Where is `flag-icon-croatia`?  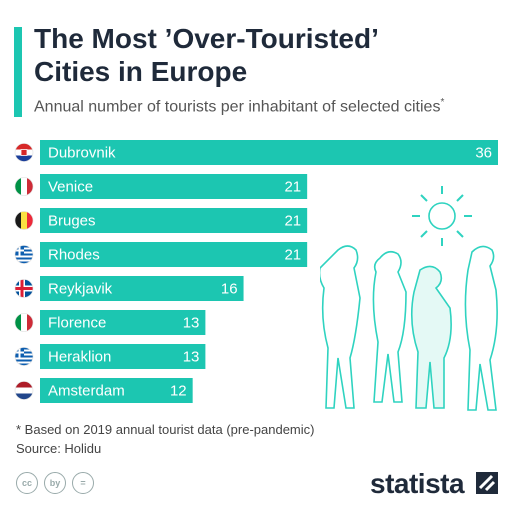 flag-icon-croatia is located at coordinates (24, 152).